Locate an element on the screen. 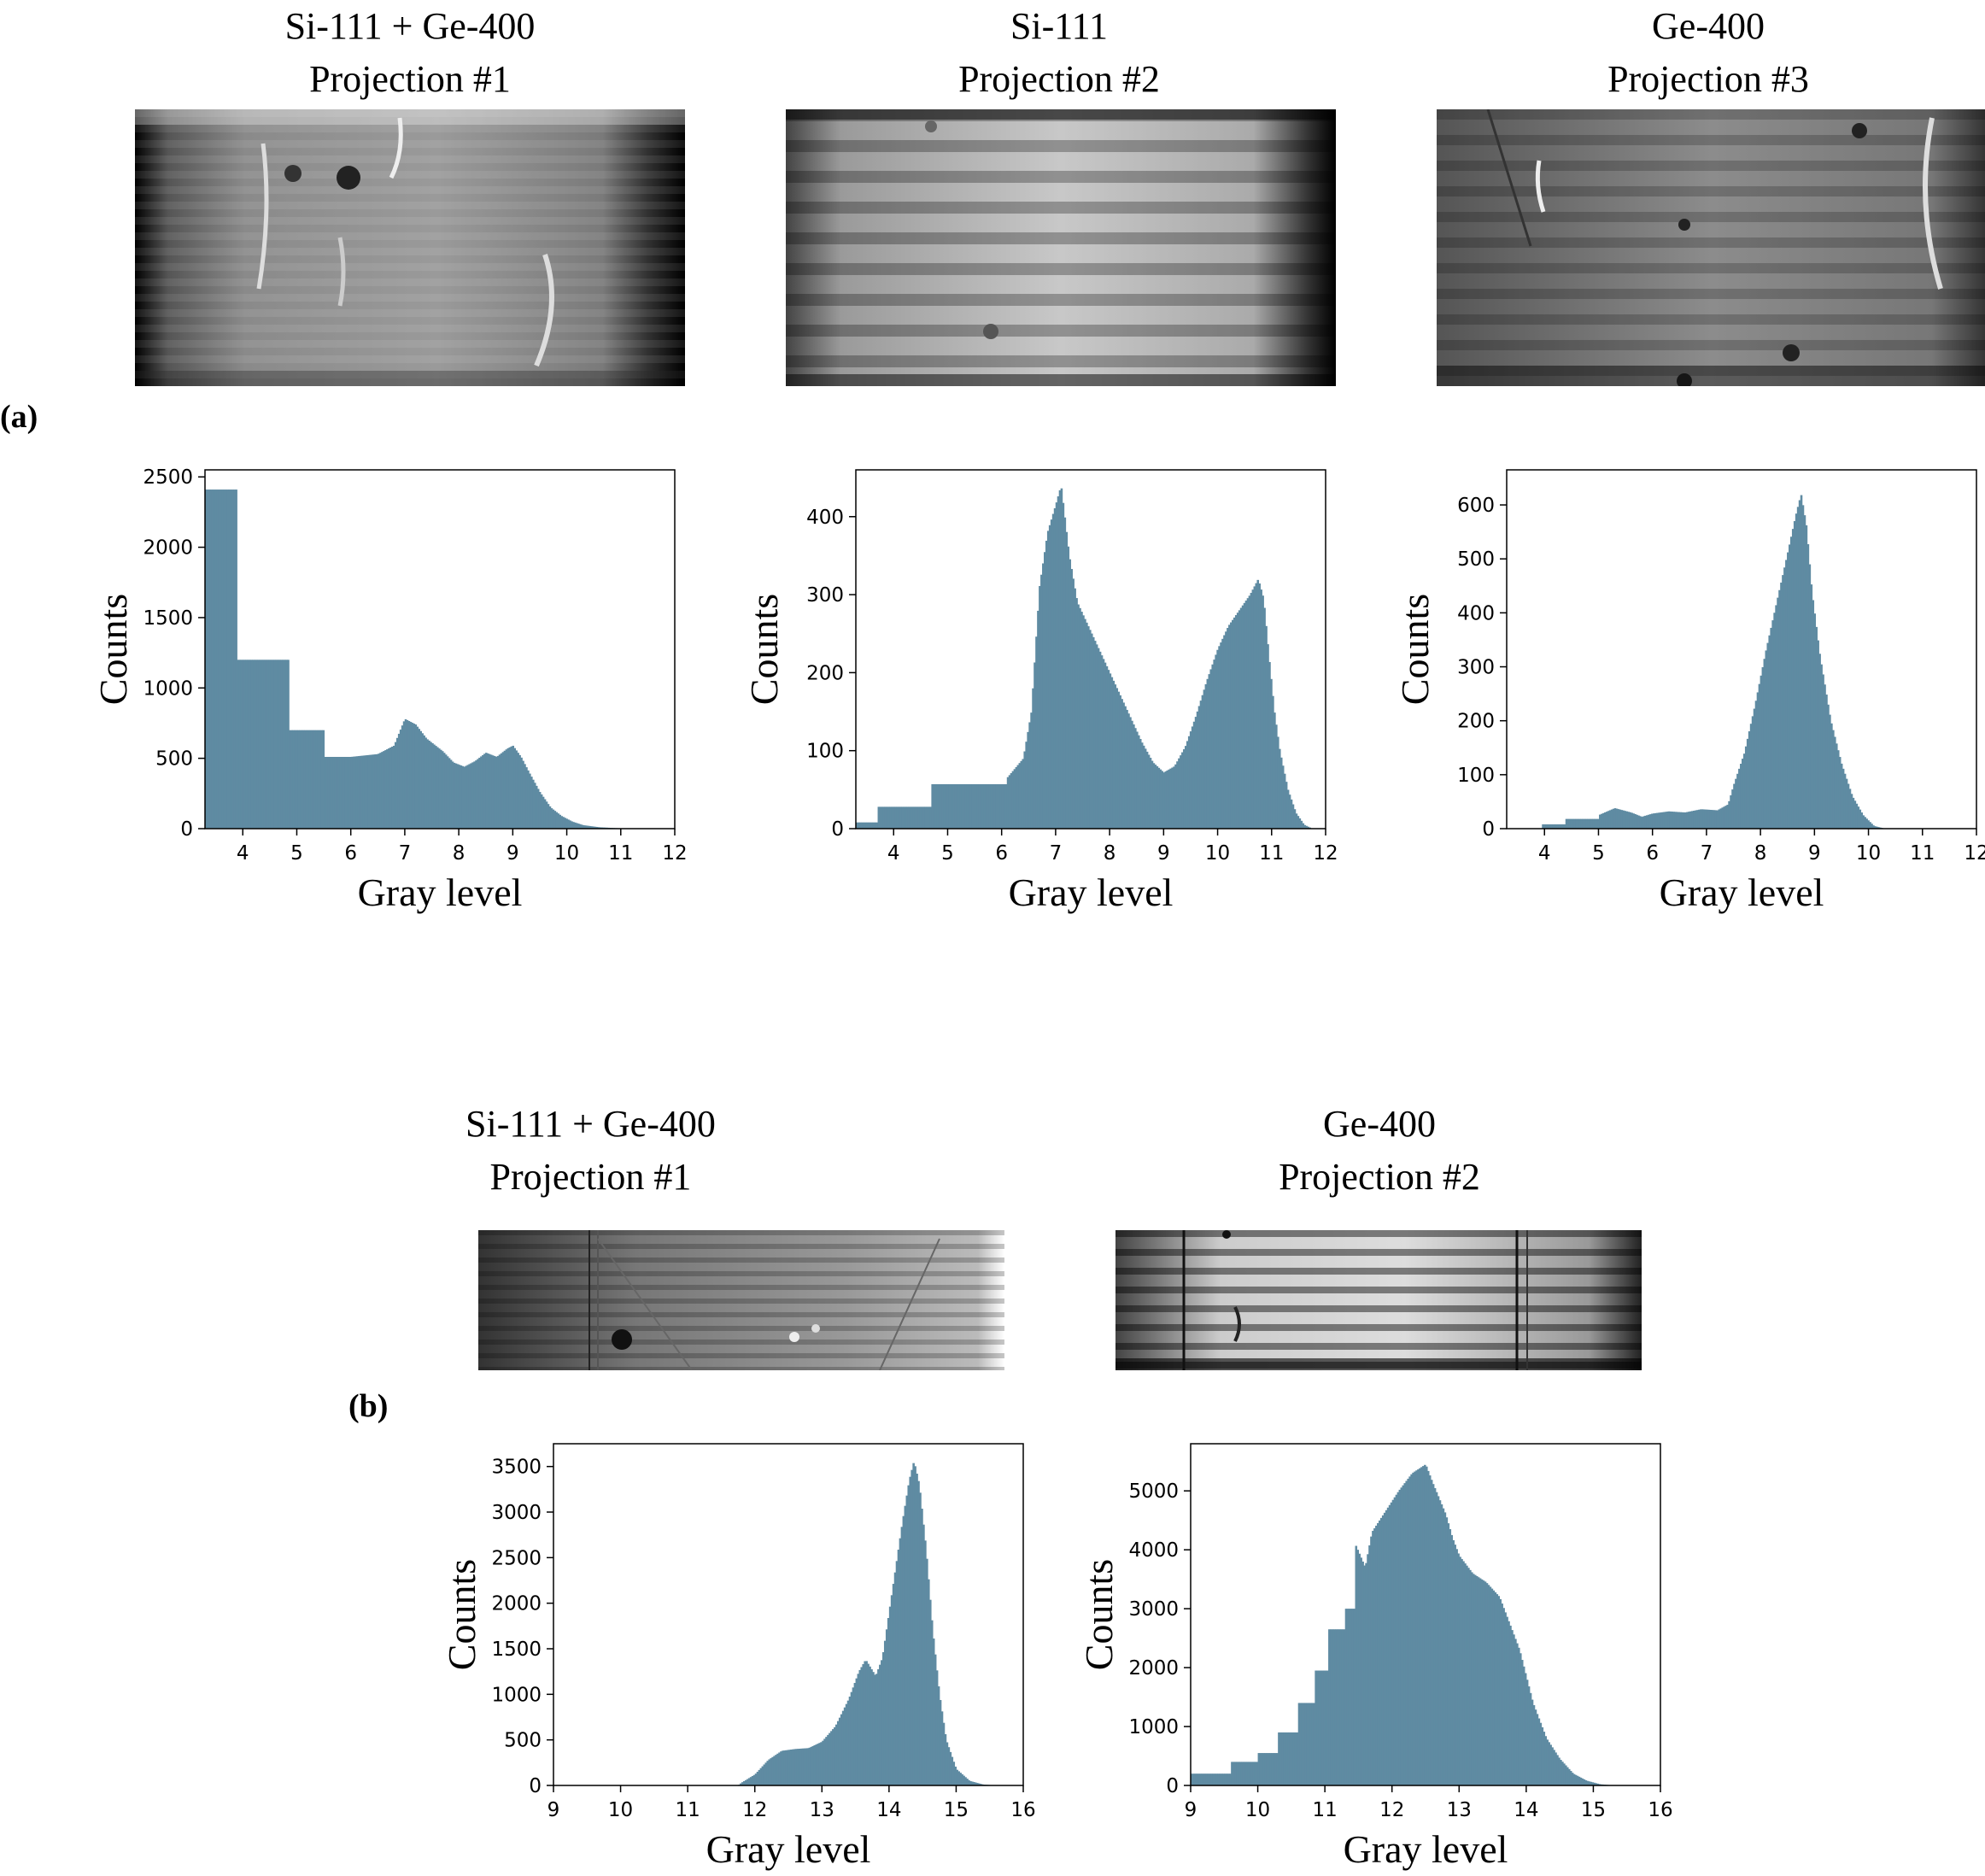 The image size is (1985, 1876). x-tick-label: 11 is located at coordinates (1326, 1810).